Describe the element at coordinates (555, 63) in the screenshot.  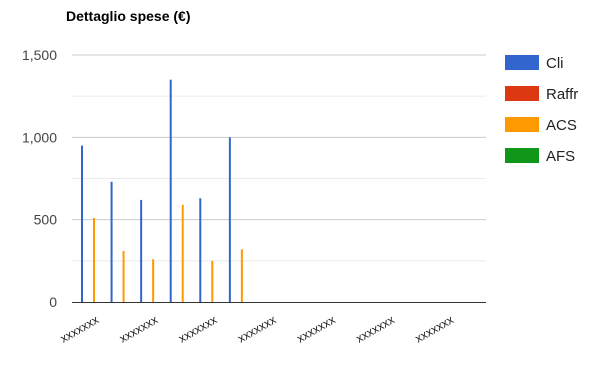
I see `legend-label-cli: Cli` at that location.